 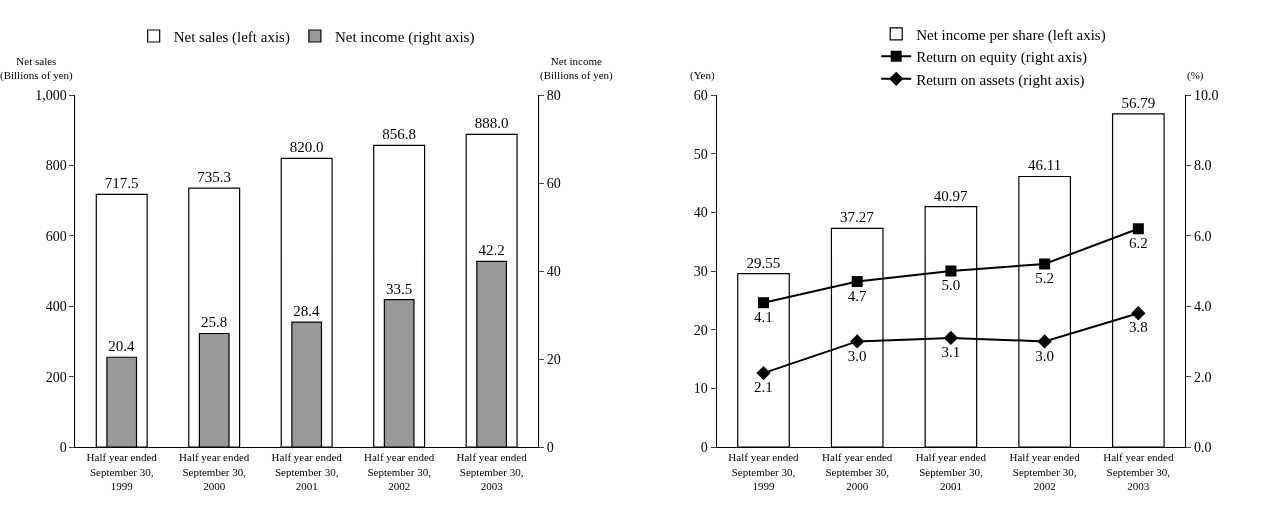 I want to click on y-tick-label: 800, so click(x=56, y=166).